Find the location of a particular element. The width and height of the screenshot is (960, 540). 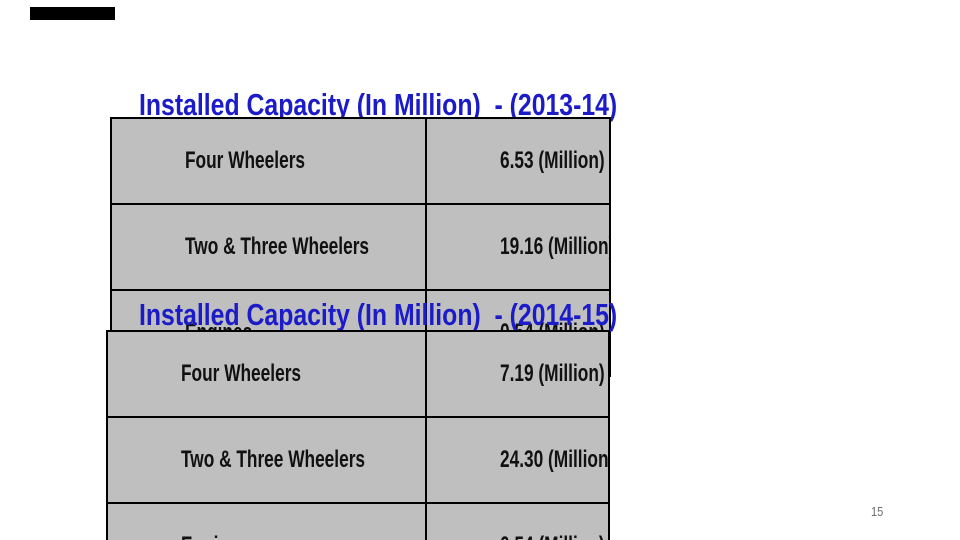

slide-number-text: 15 is located at coordinates (877, 511).